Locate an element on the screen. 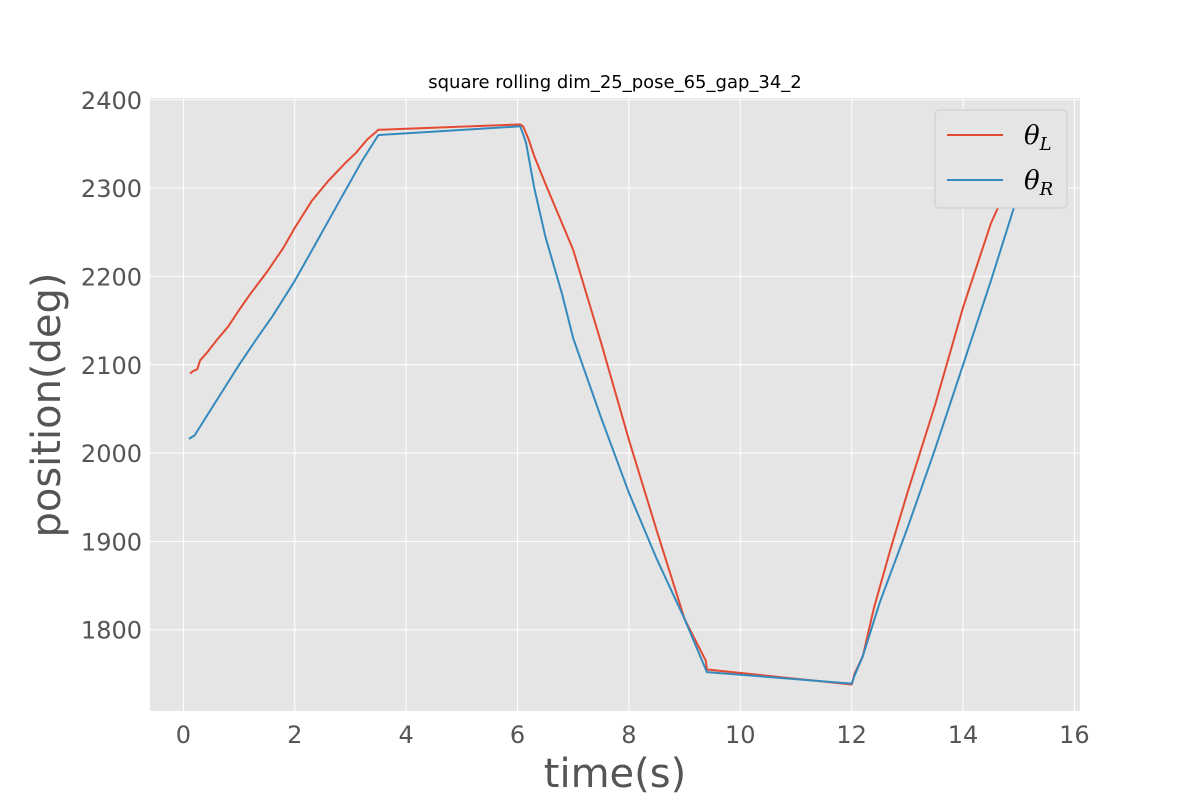 The width and height of the screenshot is (1200, 800). x-tick-label: 2 is located at coordinates (294, 735).